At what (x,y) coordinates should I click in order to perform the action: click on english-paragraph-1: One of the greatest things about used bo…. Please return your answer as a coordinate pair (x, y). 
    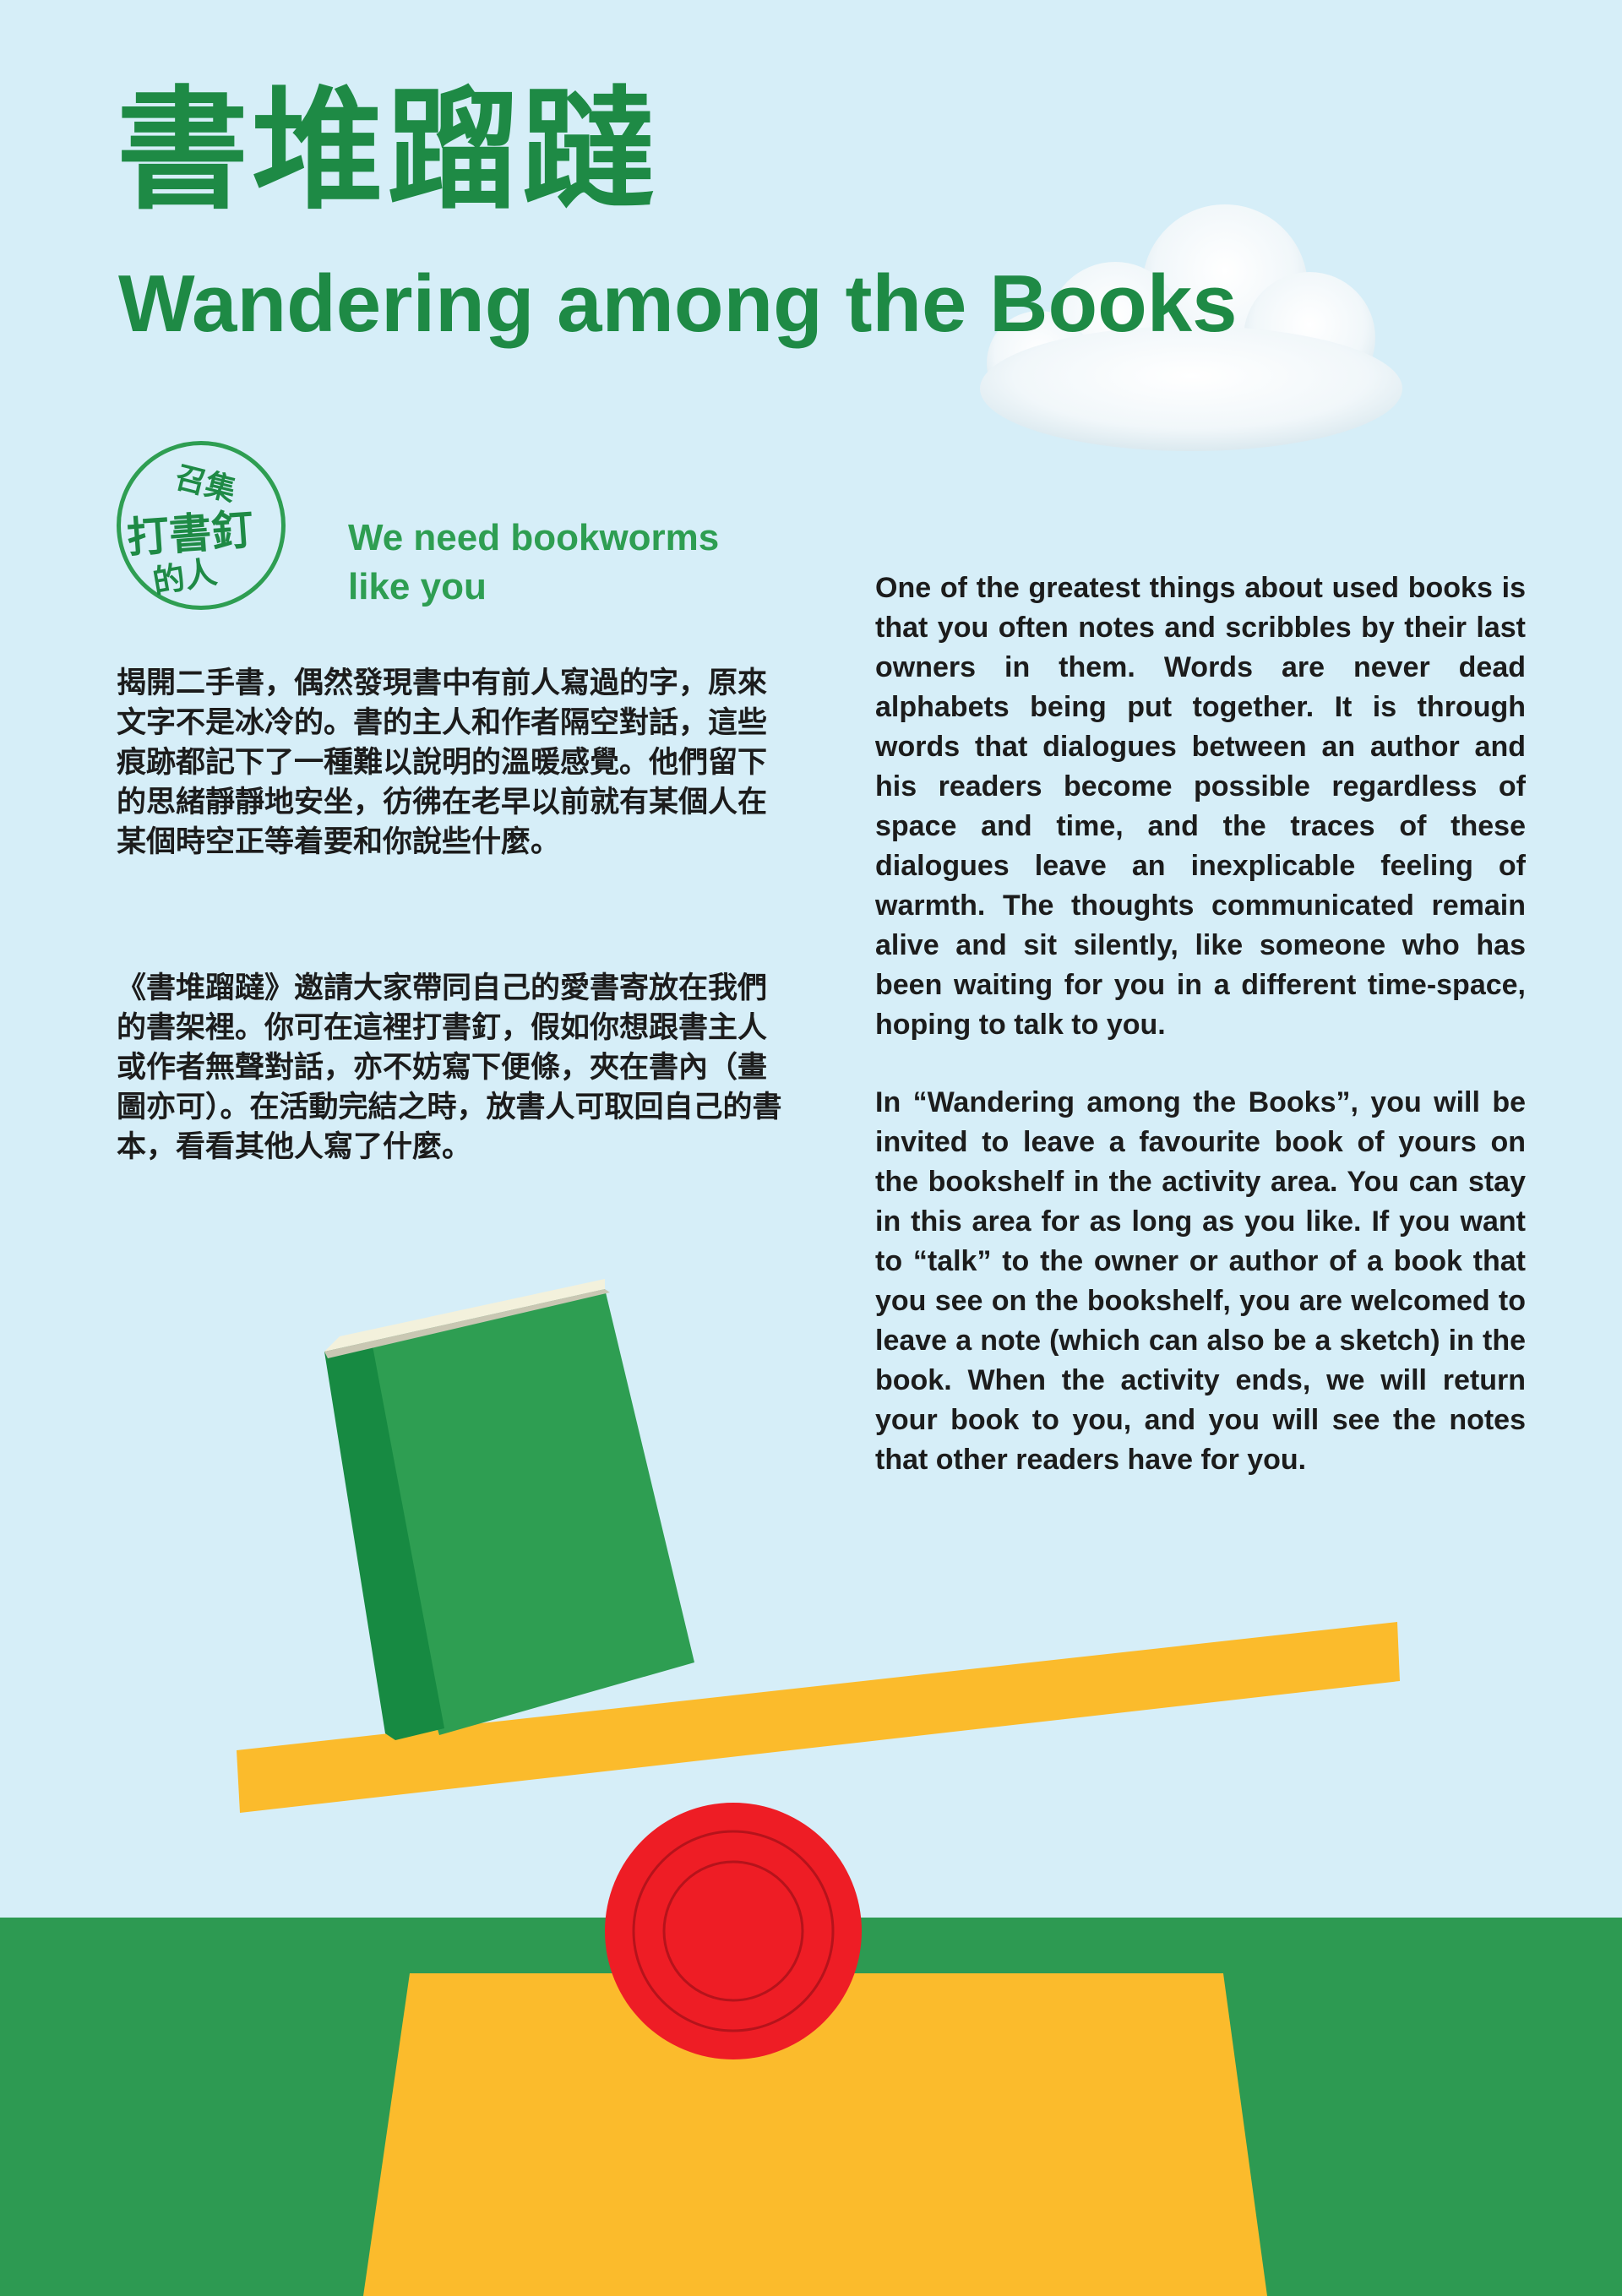
    Looking at the image, I should click on (1200, 806).